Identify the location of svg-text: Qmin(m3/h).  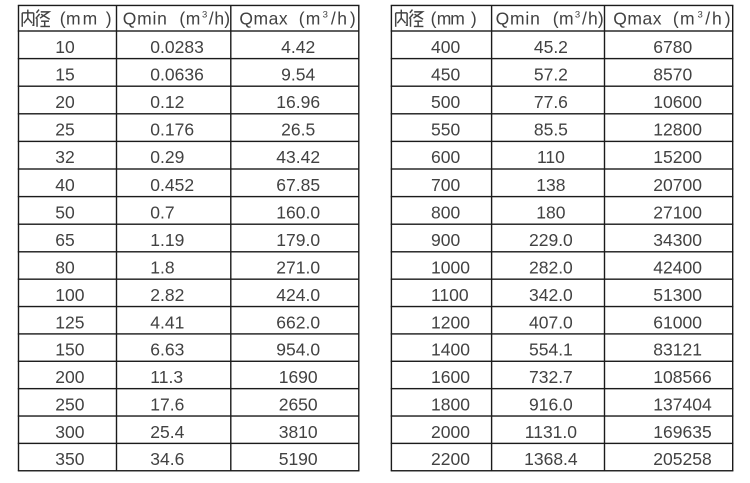
(176, 18).